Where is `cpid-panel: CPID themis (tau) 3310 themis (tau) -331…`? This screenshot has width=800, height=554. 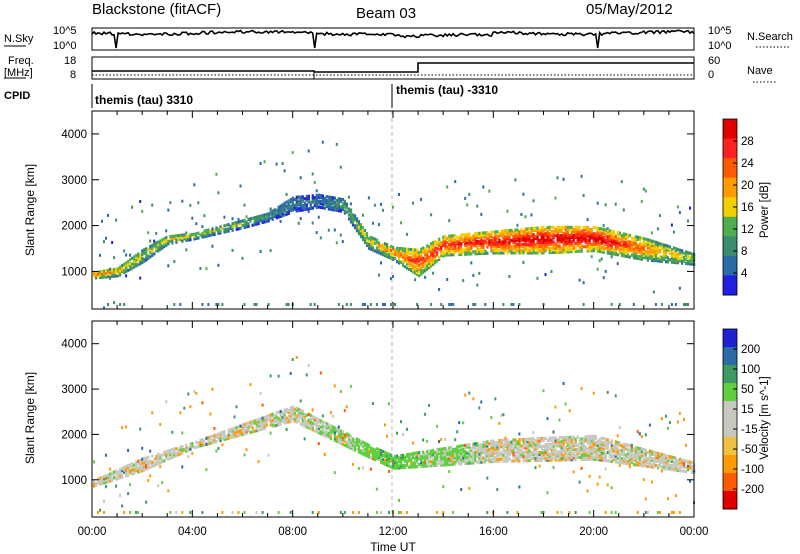
cpid-panel: CPID themis (tau) 3310 themis (tau) -331… is located at coordinates (251, 95).